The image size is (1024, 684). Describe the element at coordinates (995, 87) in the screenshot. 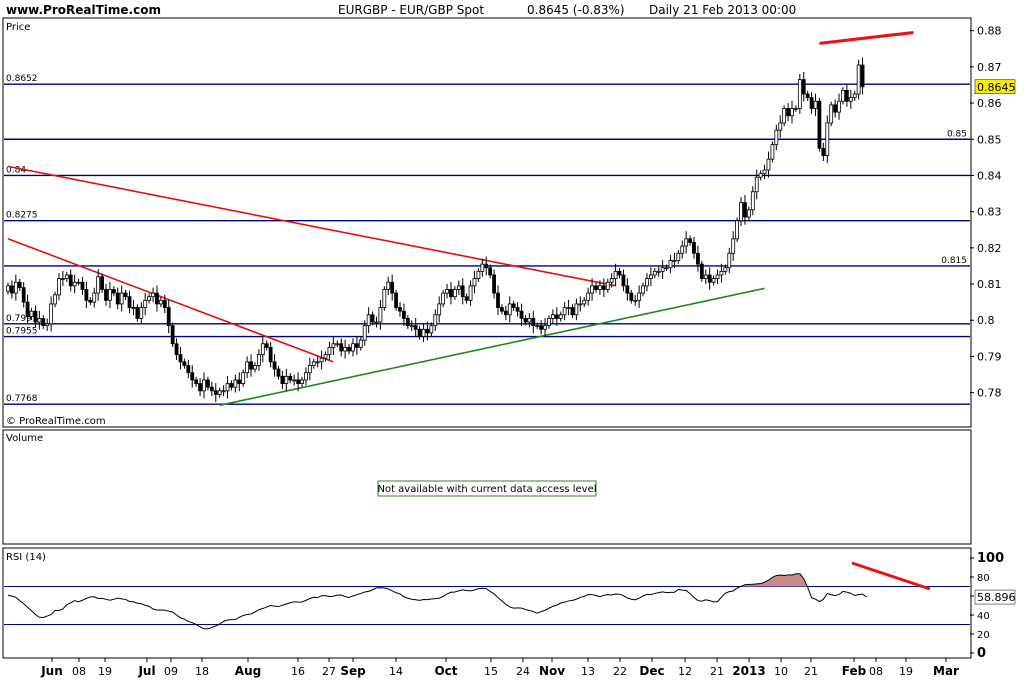

I see `last-price-badge` at that location.